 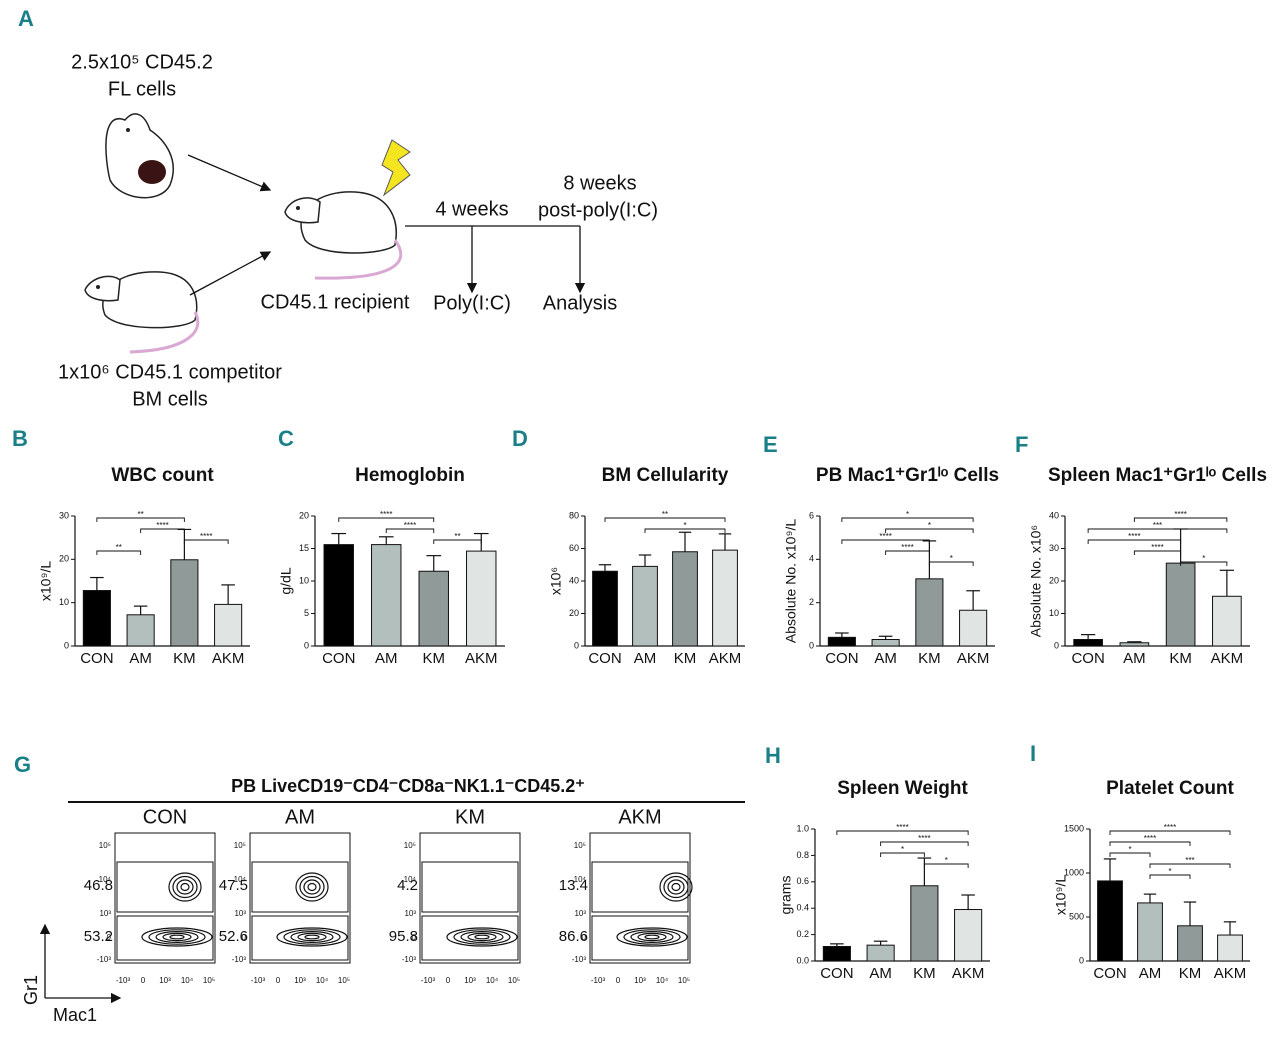 What do you see at coordinates (20, 438) in the screenshot?
I see `panel-letter: B` at bounding box center [20, 438].